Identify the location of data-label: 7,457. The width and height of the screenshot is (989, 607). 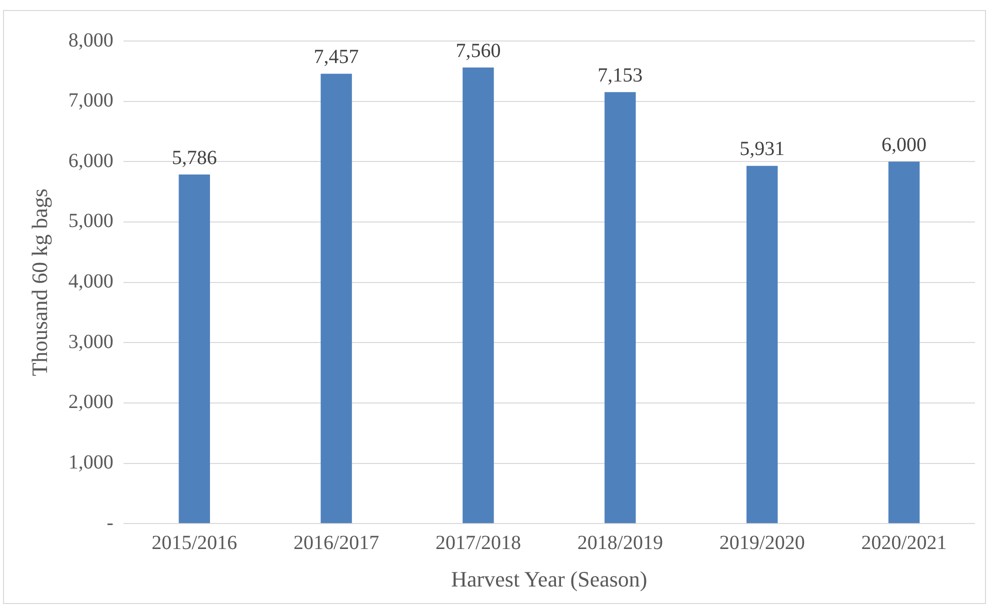
(336, 57).